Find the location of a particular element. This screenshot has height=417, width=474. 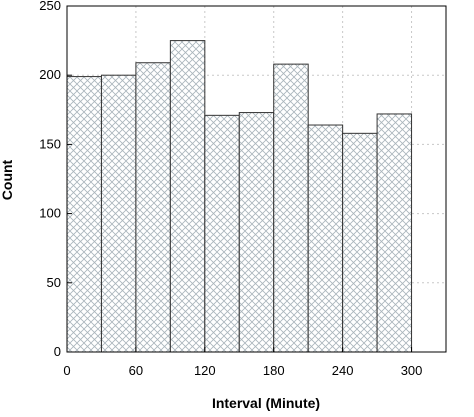

y-tick-label: 0 is located at coordinates (57, 351).